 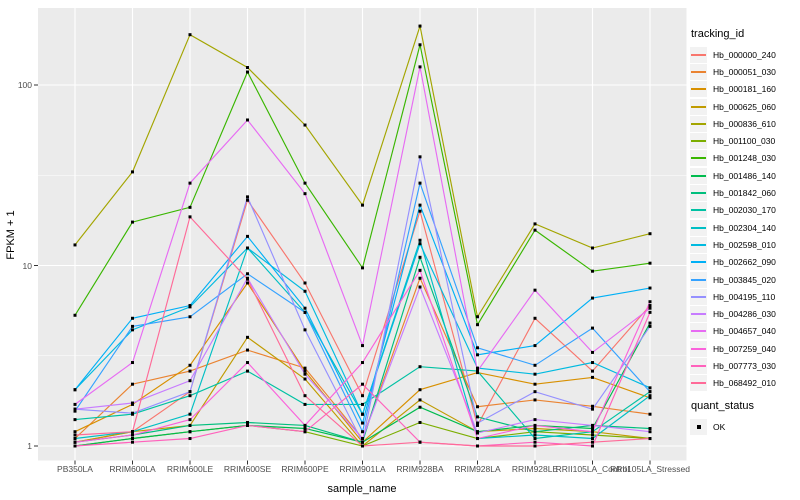 What do you see at coordinates (535, 469) in the screenshot?
I see `x-tick-label: RRIM928LE` at bounding box center [535, 469].